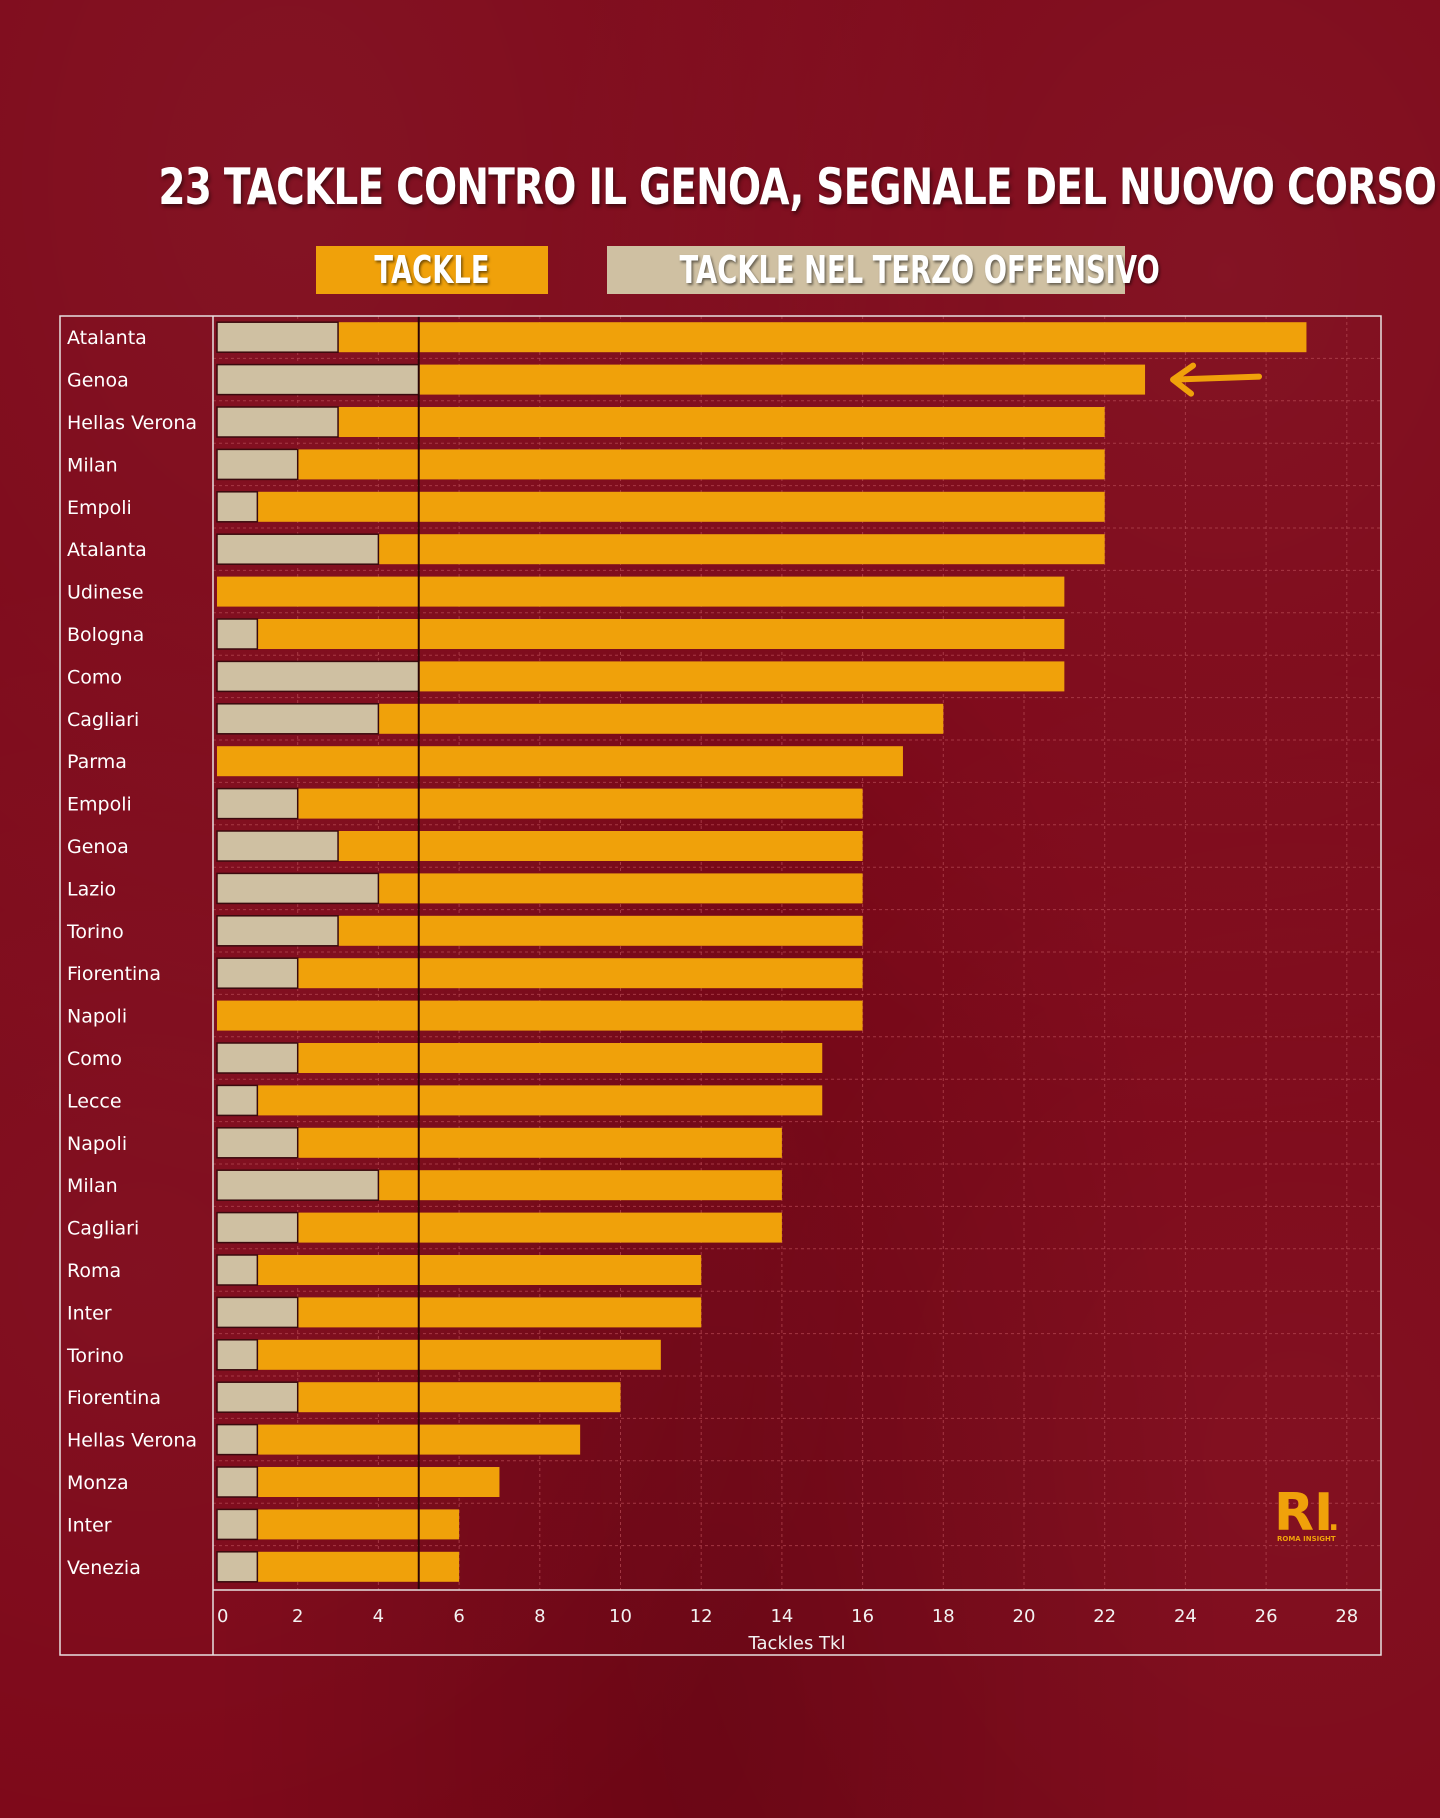 The height and width of the screenshot is (1818, 1440). What do you see at coordinates (94, 1059) in the screenshot?
I see `team-label-17: Como` at bounding box center [94, 1059].